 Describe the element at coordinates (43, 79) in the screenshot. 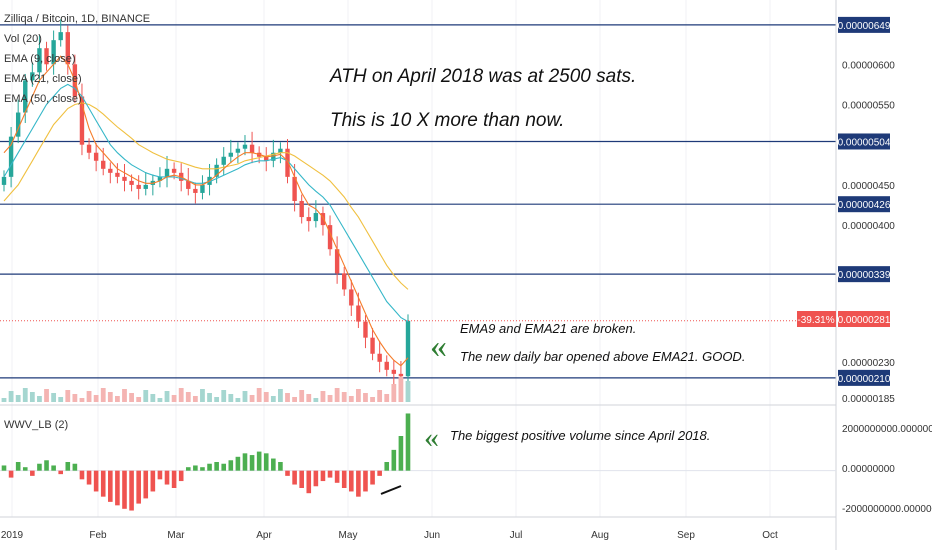

I see `legend-ema21: EMA (21, close)` at that location.